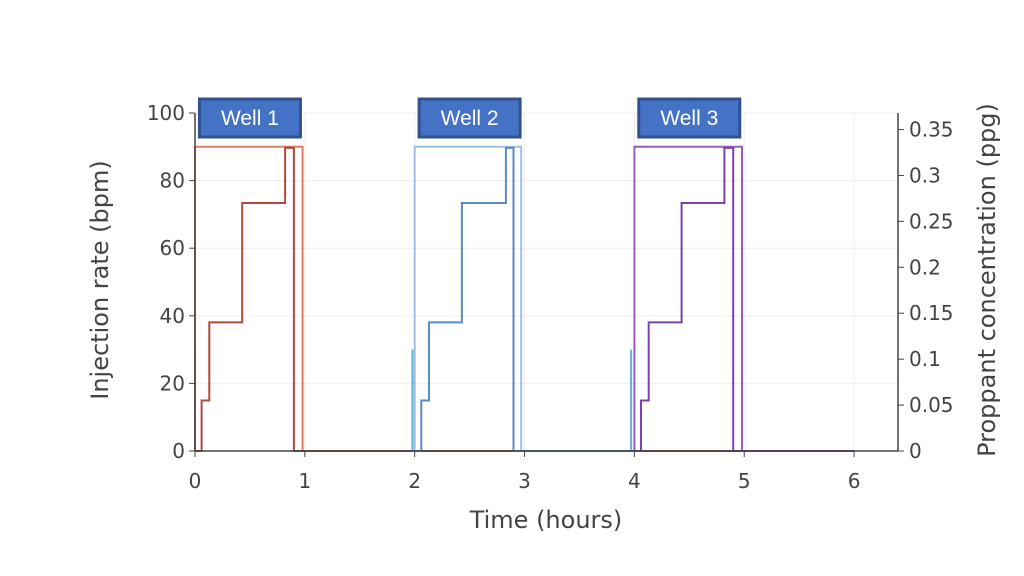 The image size is (1024, 576). What do you see at coordinates (931, 313) in the screenshot?
I see `y-right-tick-label: 0.15` at bounding box center [931, 313].